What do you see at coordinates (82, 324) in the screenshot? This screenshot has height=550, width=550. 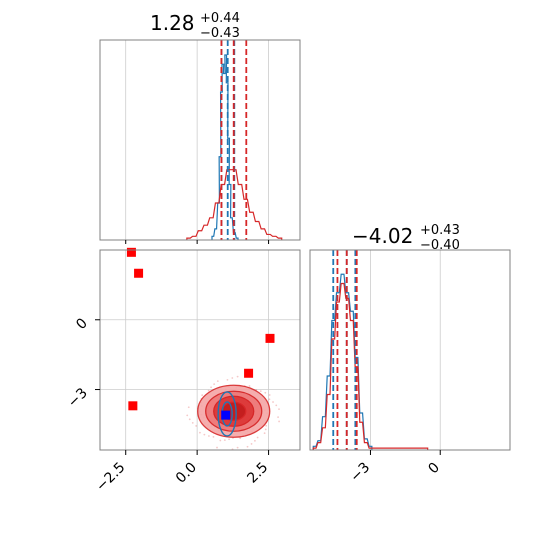 I see `ytick-label-param2-0: 0` at bounding box center [82, 324].